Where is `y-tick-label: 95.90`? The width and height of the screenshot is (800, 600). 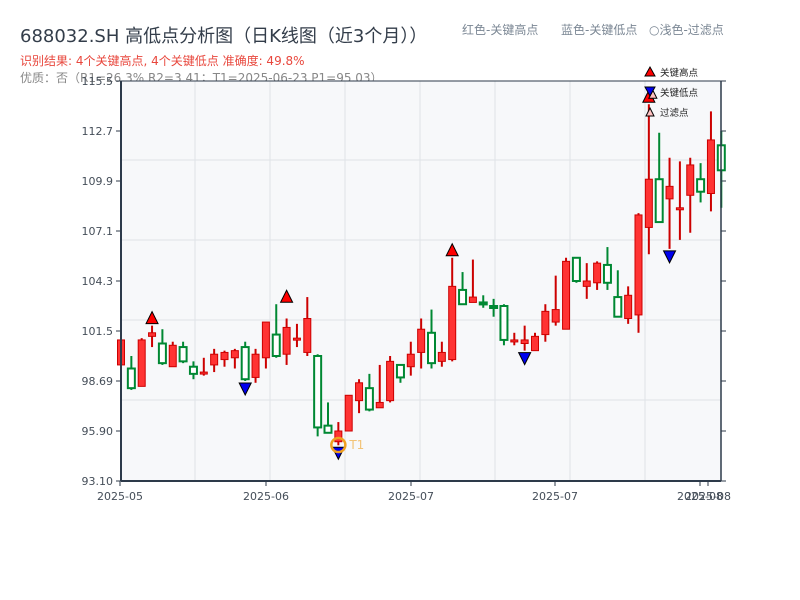 y-tick-label: 95.90 is located at coordinates (98, 431).